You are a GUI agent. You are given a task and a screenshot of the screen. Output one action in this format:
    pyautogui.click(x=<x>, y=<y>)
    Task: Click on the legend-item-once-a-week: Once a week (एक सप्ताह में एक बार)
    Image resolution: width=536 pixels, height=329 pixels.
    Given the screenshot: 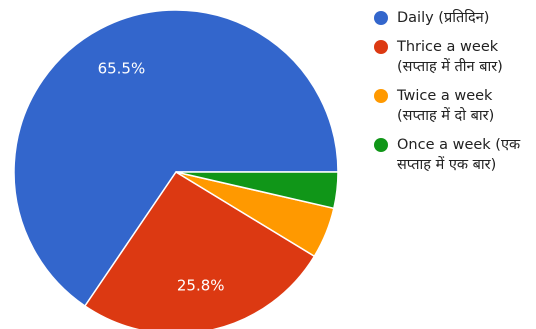 What is the action you would take?
    pyautogui.click(x=454, y=155)
    